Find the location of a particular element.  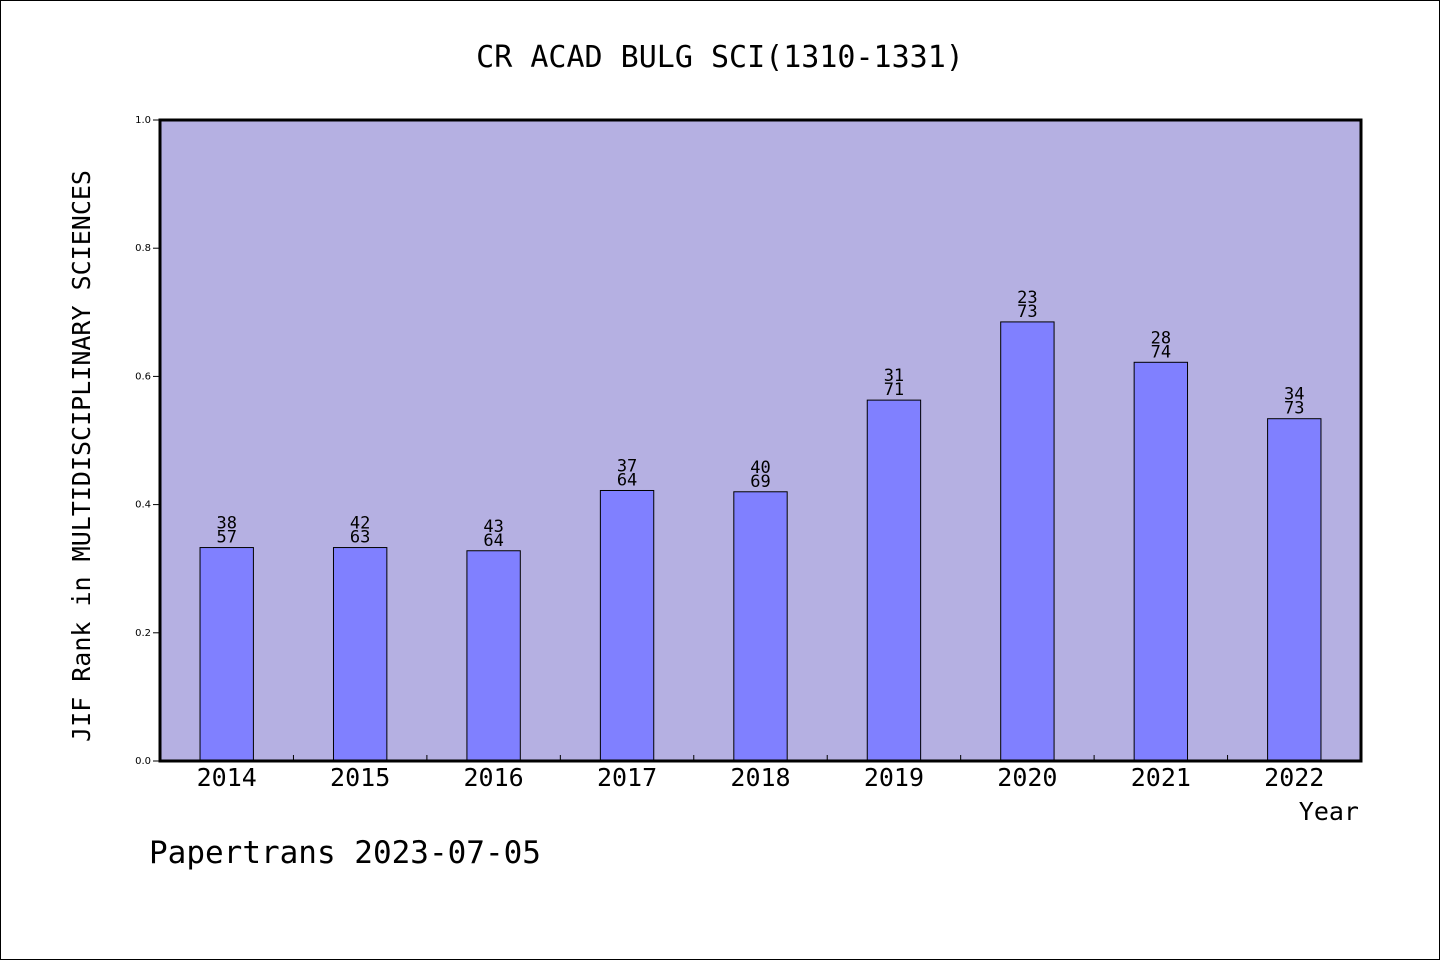

x-tick-label: 2017 is located at coordinates (627, 777).